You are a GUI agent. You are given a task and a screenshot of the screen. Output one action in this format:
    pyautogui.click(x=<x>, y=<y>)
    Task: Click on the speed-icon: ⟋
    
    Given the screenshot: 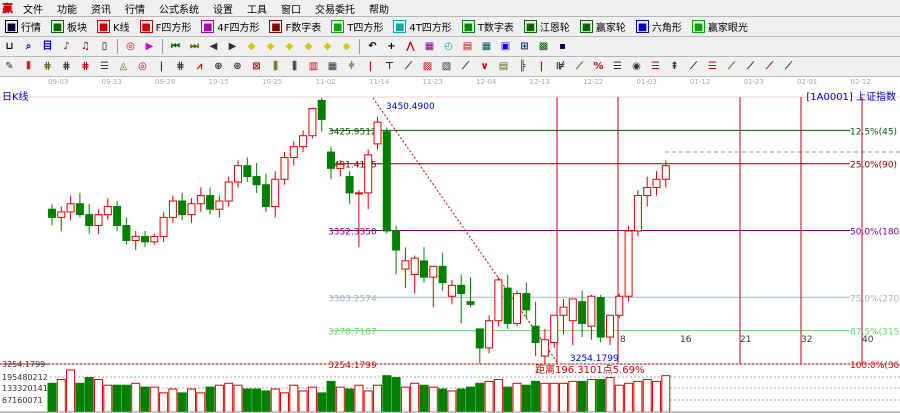 What is the action you would take?
    pyautogui.click(x=579, y=66)
    